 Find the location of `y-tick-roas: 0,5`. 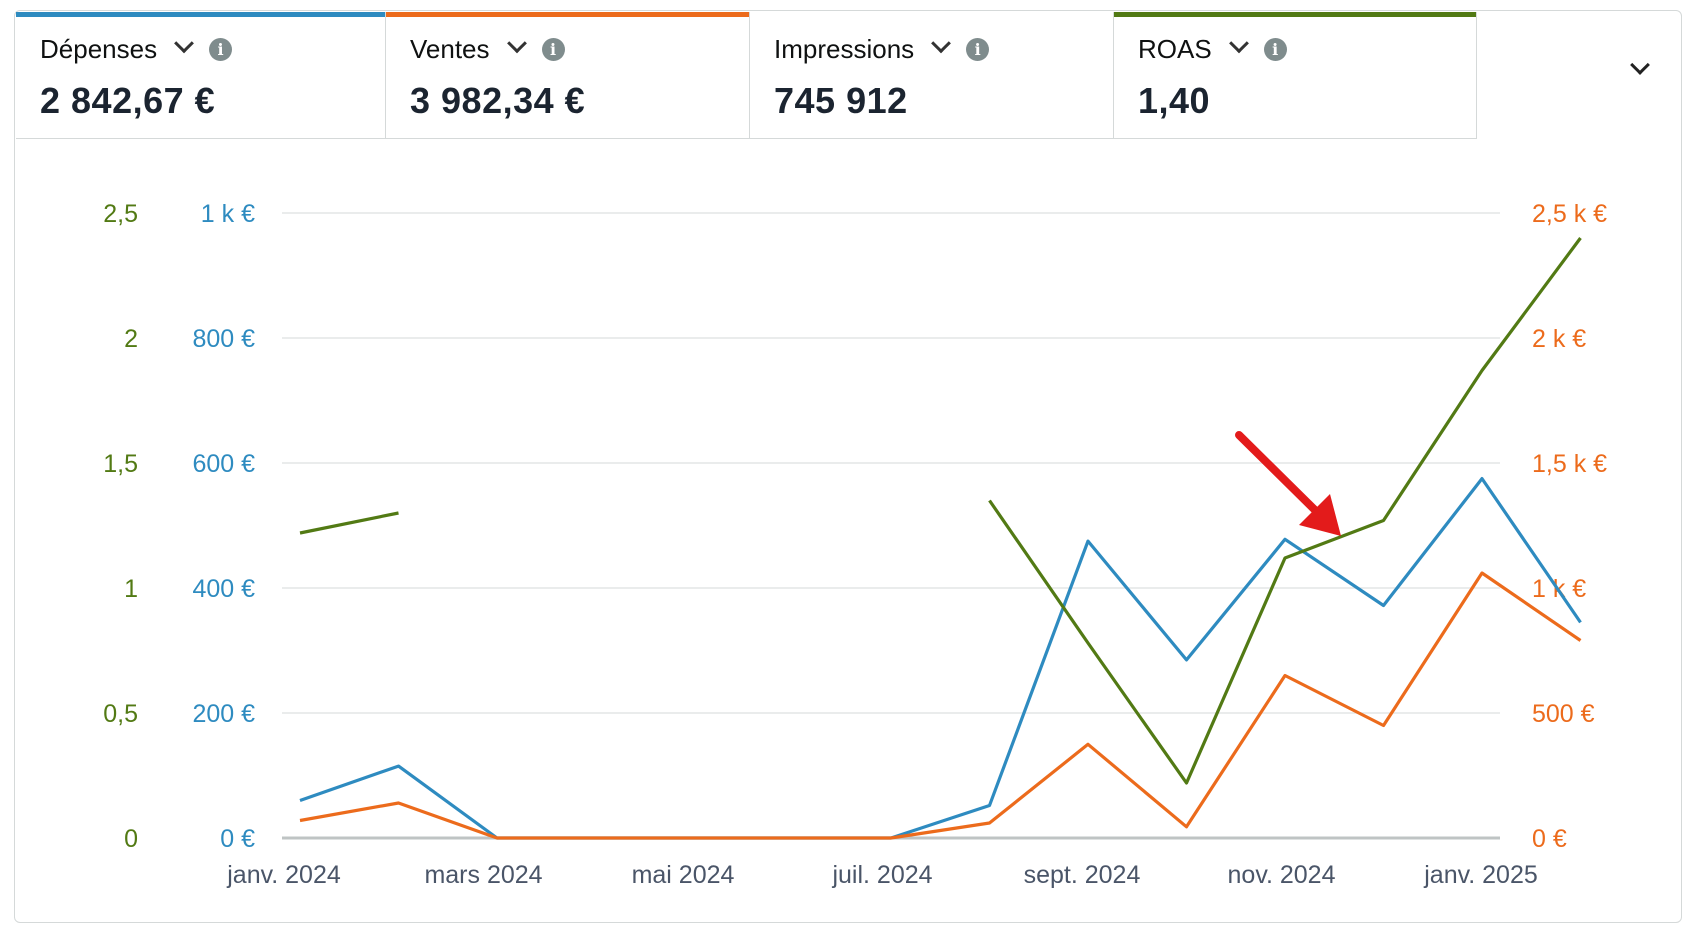

y-tick-roas: 0,5 is located at coordinates (120, 714).